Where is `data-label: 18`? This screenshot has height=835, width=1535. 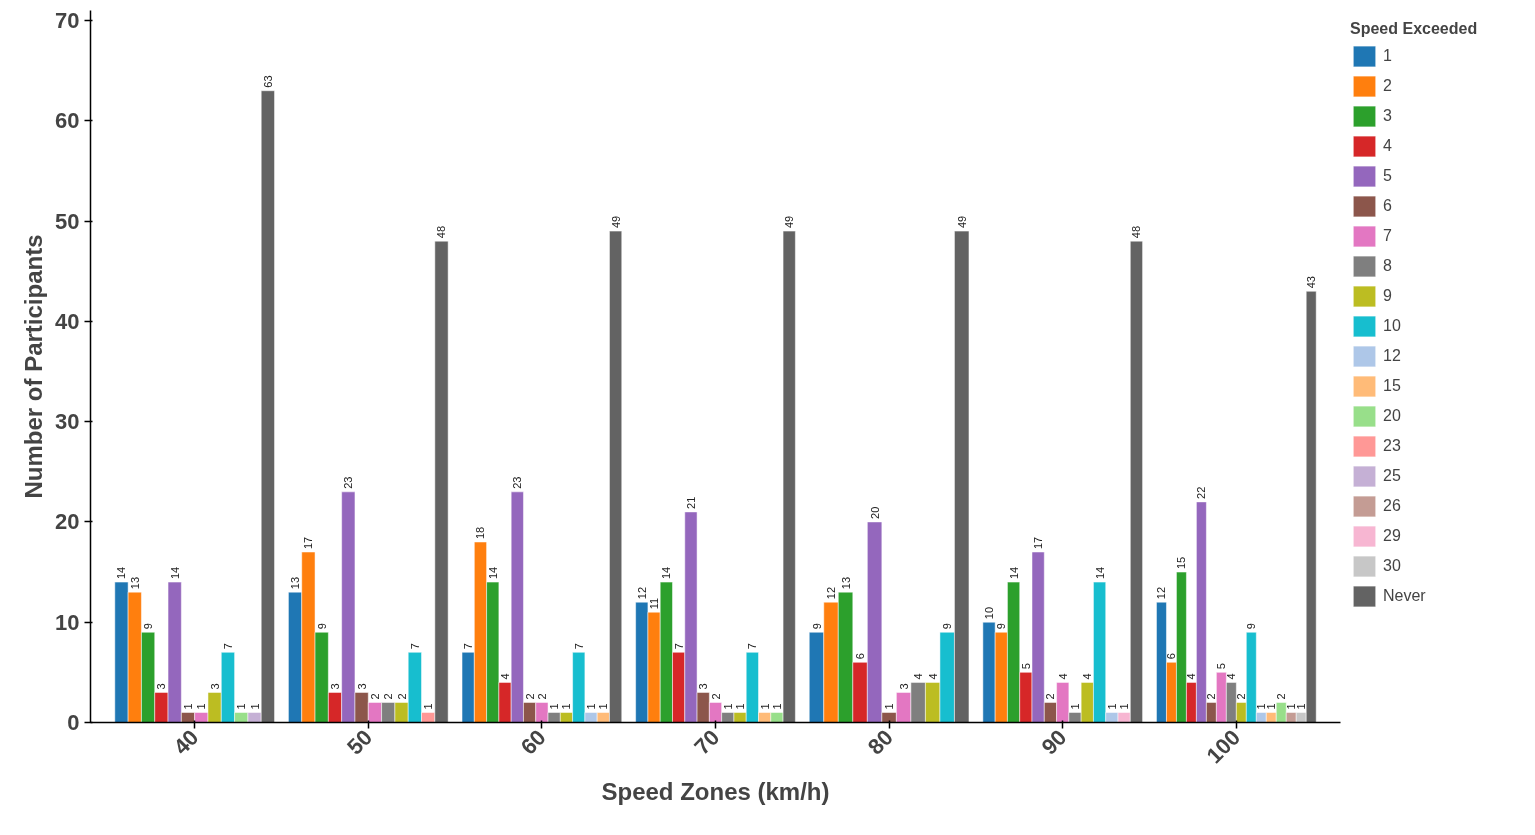
data-label: 18 is located at coordinates (480, 532).